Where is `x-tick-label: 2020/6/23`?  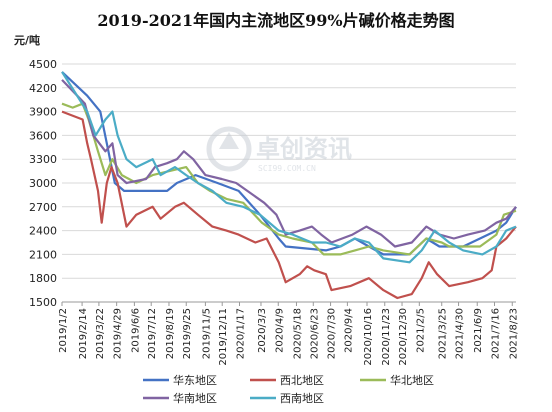
x-tick-label: 2020/6/23 is located at coordinates (314, 333).